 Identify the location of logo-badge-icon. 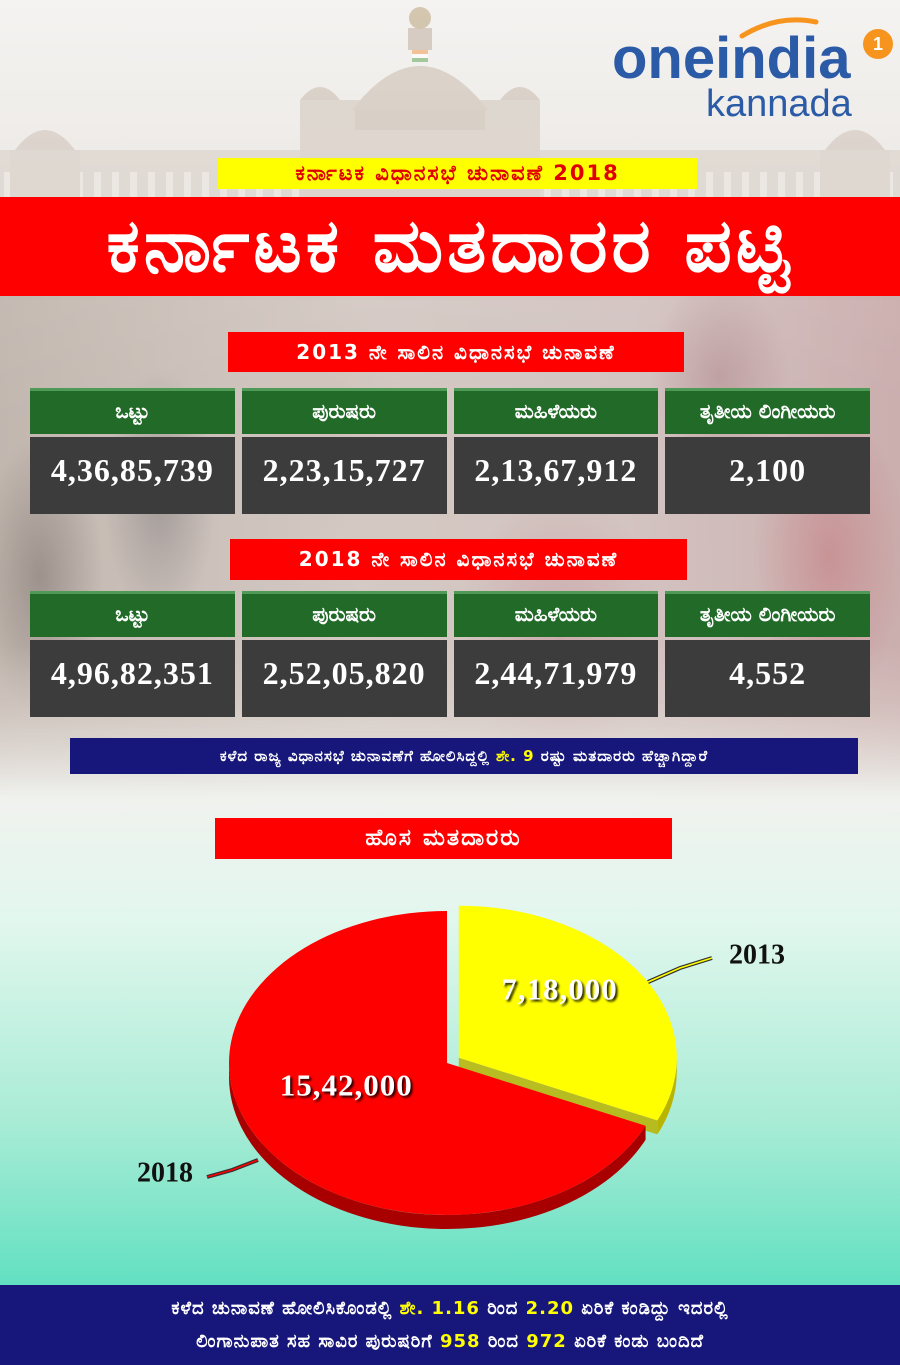
(878, 44).